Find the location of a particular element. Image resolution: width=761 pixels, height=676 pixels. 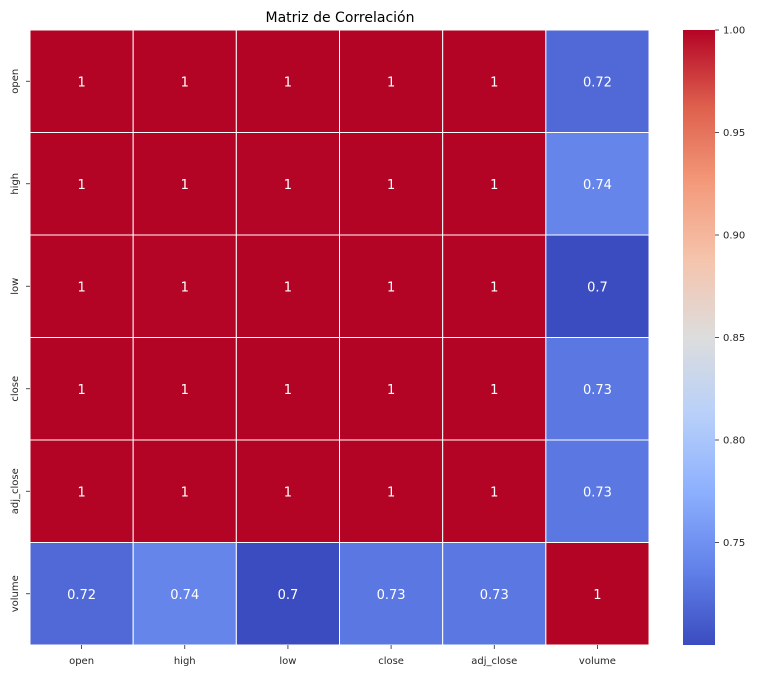

cell-annotation-adj_close-close: 1 is located at coordinates (391, 492).